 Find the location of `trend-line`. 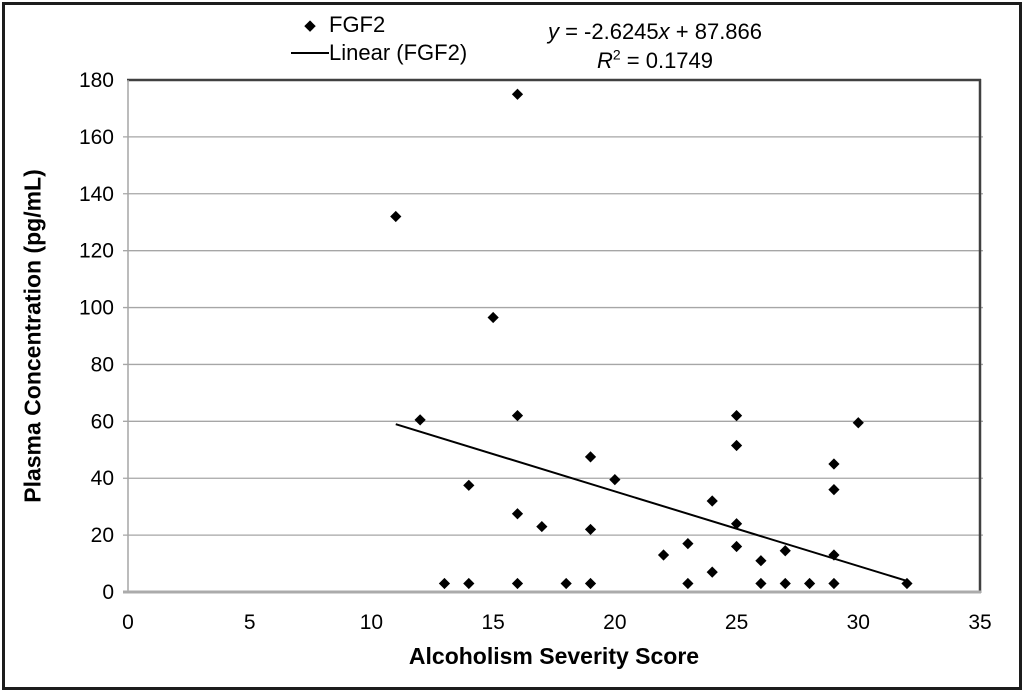

trend-line is located at coordinates (651, 502).